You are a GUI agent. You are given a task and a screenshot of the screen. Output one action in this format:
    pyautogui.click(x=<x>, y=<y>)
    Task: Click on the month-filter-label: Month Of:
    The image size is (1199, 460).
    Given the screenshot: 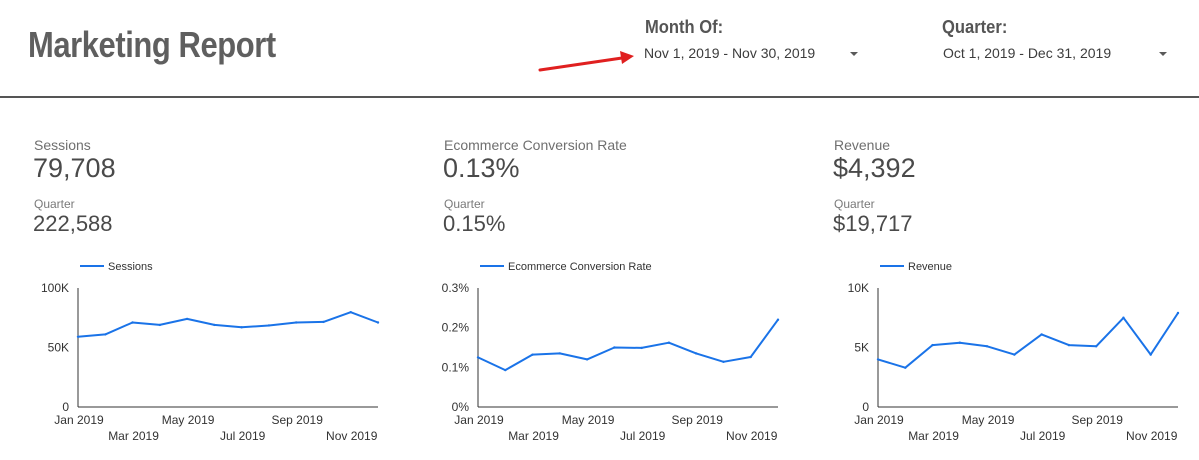 What is the action you would take?
    pyautogui.click(x=684, y=27)
    